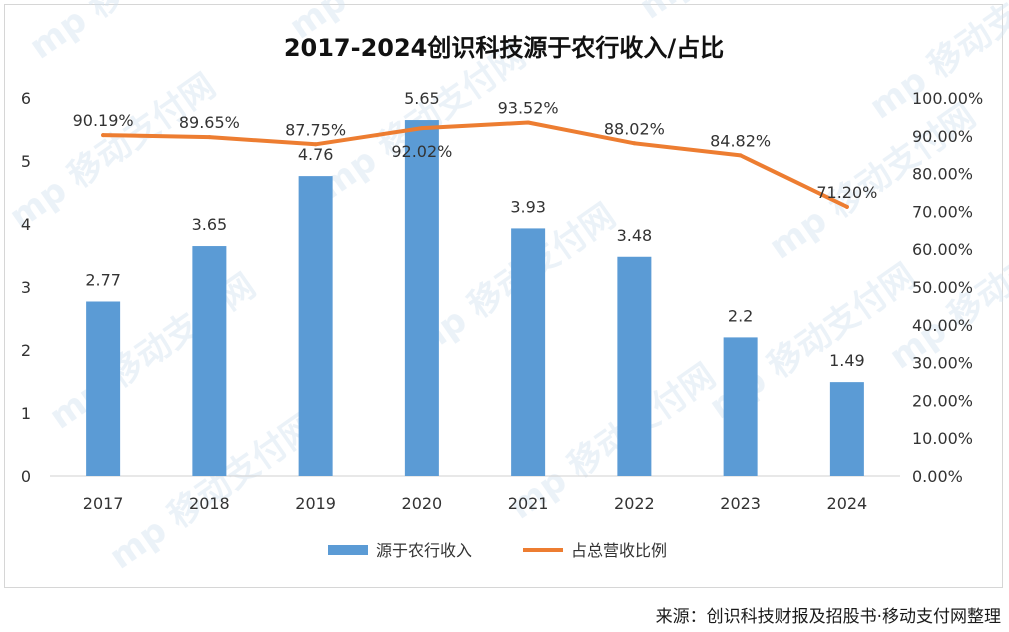 The height and width of the screenshot is (632, 1009). Describe the element at coordinates (26, 476) in the screenshot. I see `y-left-tick-label: 0` at that location.